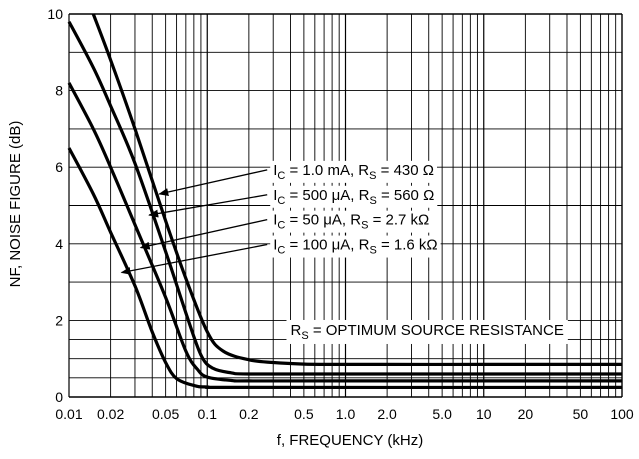 The image size is (639, 459). I want to click on x-tick-label: 0.5, so click(304, 414).